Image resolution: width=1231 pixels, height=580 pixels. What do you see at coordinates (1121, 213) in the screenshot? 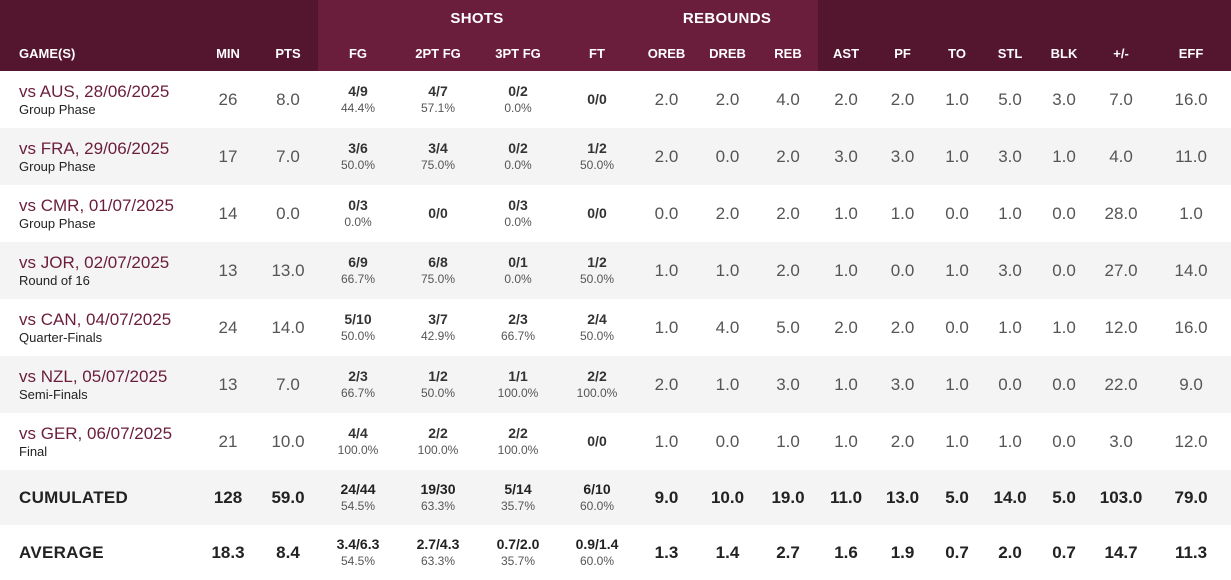
I see `stat-plus-minus: 28.0` at bounding box center [1121, 213].